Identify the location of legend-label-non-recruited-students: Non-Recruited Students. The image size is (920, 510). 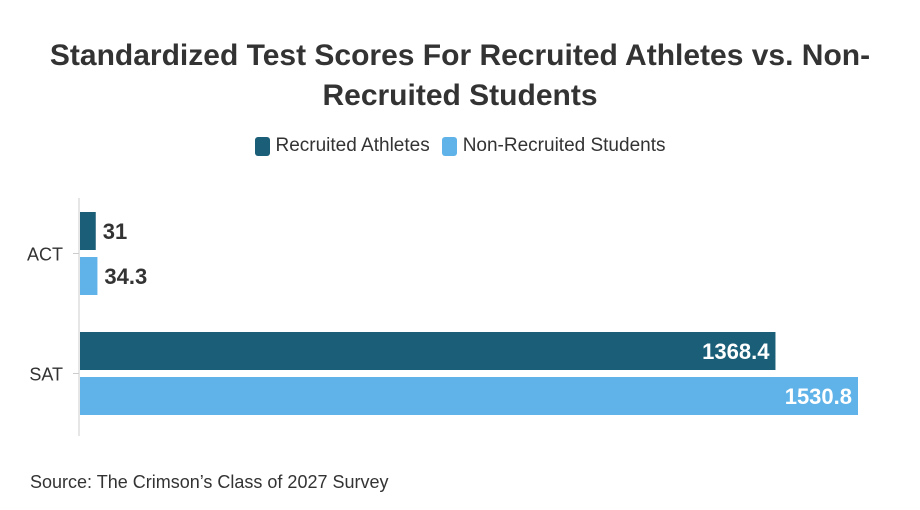
(564, 145).